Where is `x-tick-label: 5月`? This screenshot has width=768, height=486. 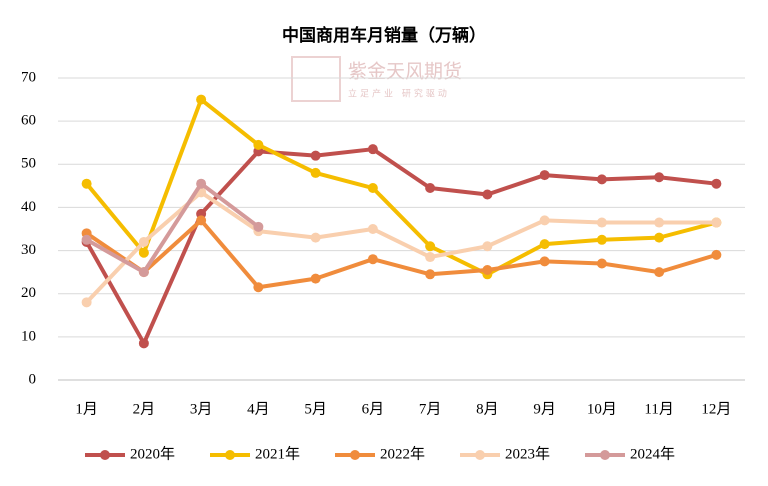
x-tick-label: 5月 is located at coordinates (315, 409).